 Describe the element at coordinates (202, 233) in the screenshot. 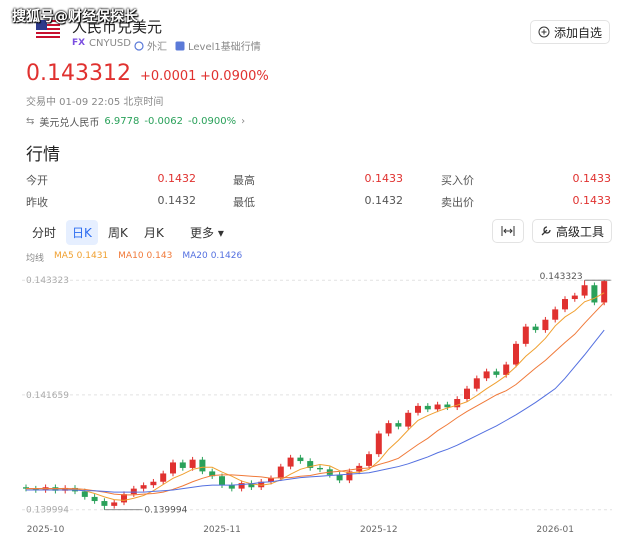

I see `more-label: 更多` at that location.